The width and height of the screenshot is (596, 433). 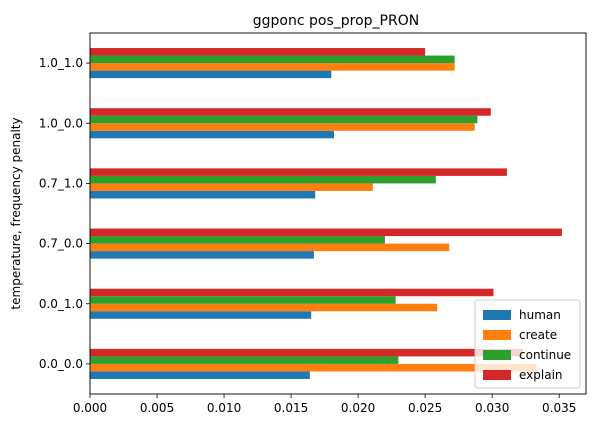 I want to click on bar-create-0.7_0.0, so click(x=270, y=247).